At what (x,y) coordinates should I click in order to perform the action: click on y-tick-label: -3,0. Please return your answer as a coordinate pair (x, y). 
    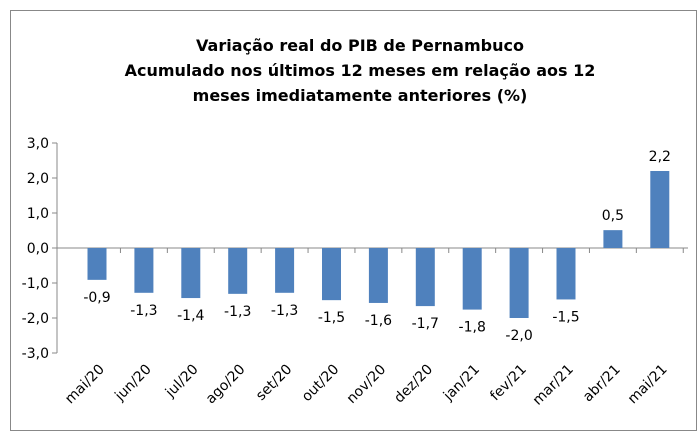
    Looking at the image, I should click on (35, 354).